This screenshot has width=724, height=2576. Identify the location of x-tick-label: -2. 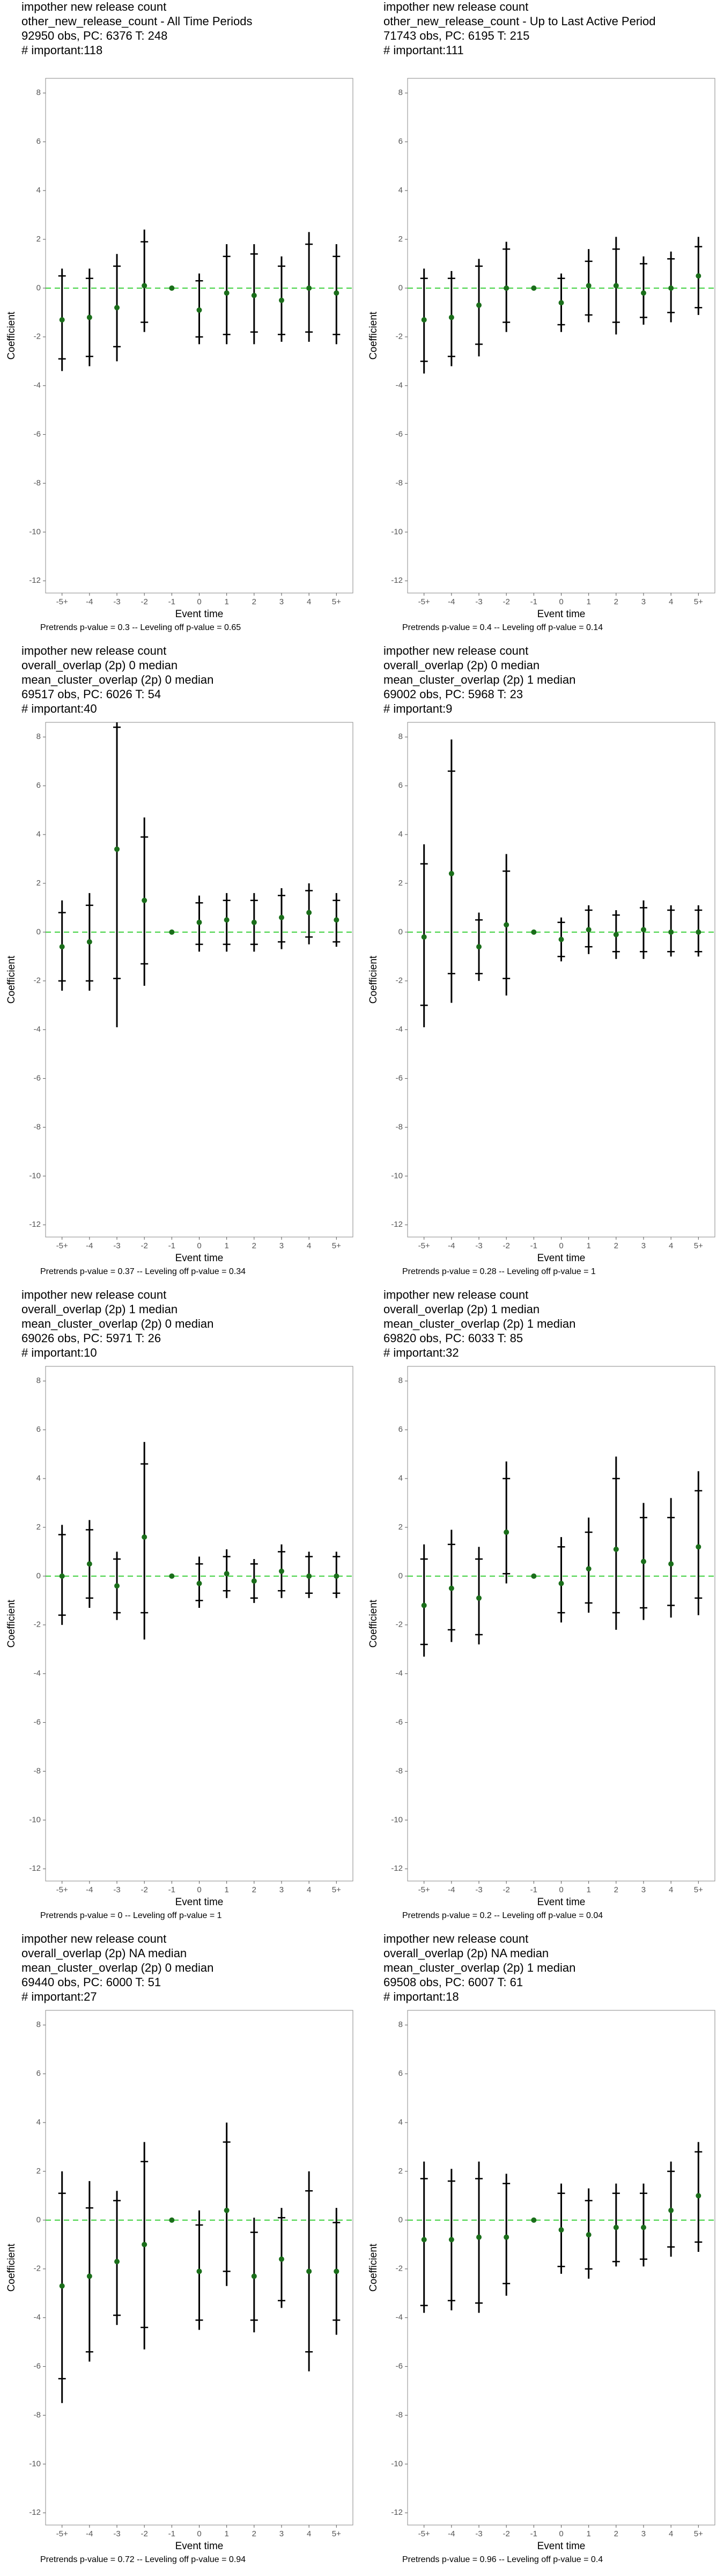
(506, 601).